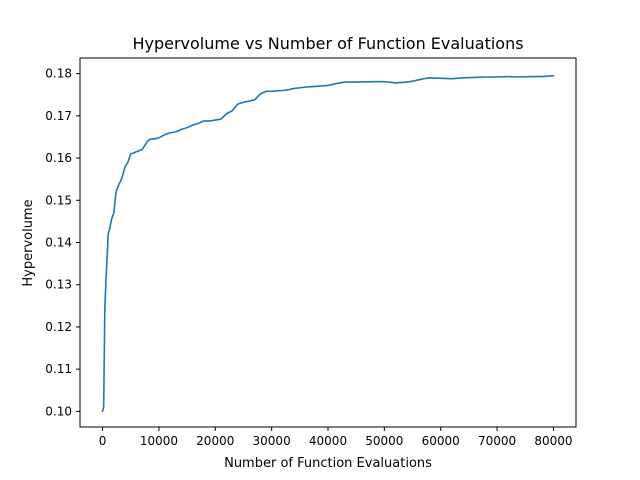 The width and height of the screenshot is (640, 480). What do you see at coordinates (58, 285) in the screenshot?
I see `y-tick-label: 0.13` at bounding box center [58, 285].